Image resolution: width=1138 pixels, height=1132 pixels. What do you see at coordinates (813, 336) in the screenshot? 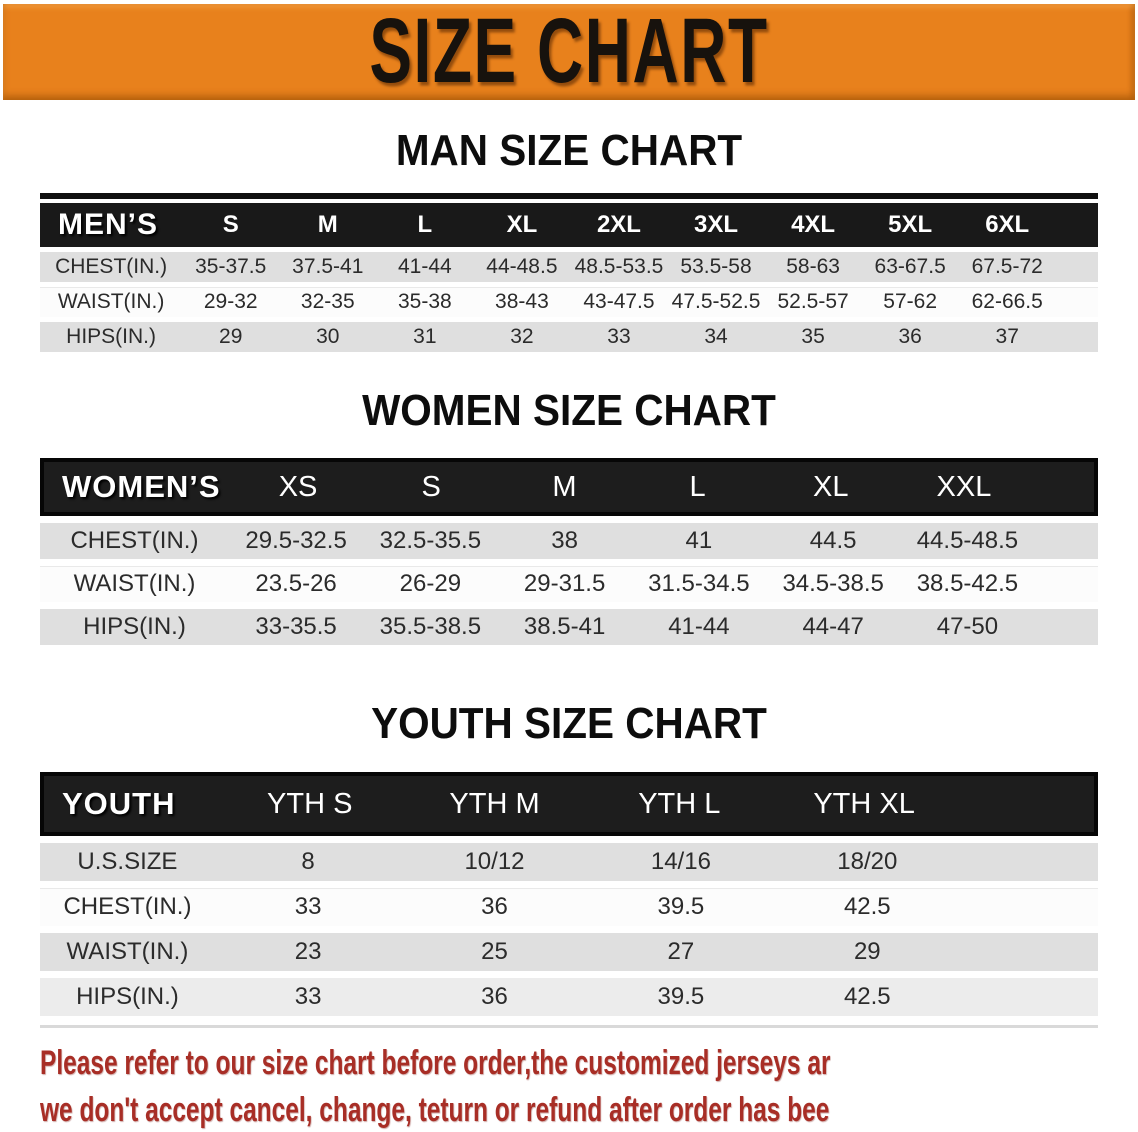
I see `table-cell: 35` at bounding box center [813, 336].